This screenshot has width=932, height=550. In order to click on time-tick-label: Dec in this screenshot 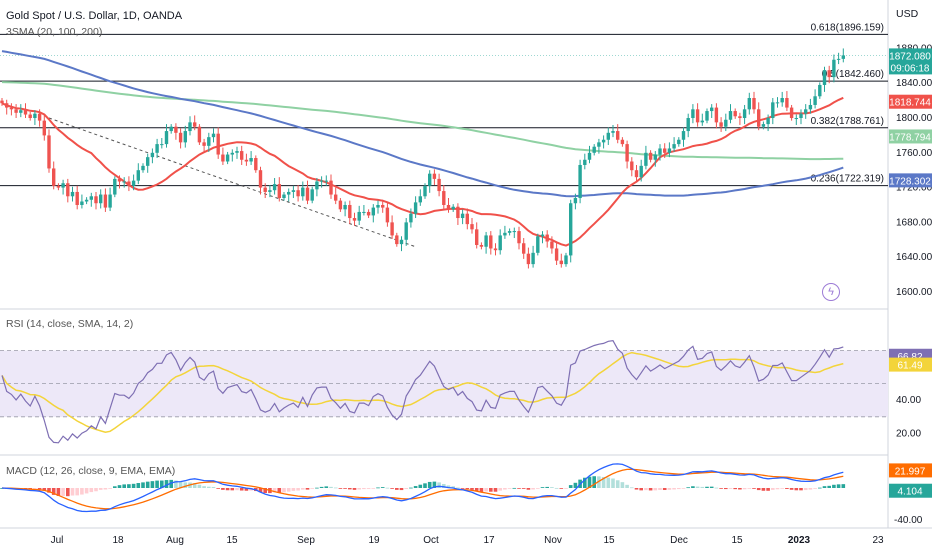, I will do `click(679, 540)`.